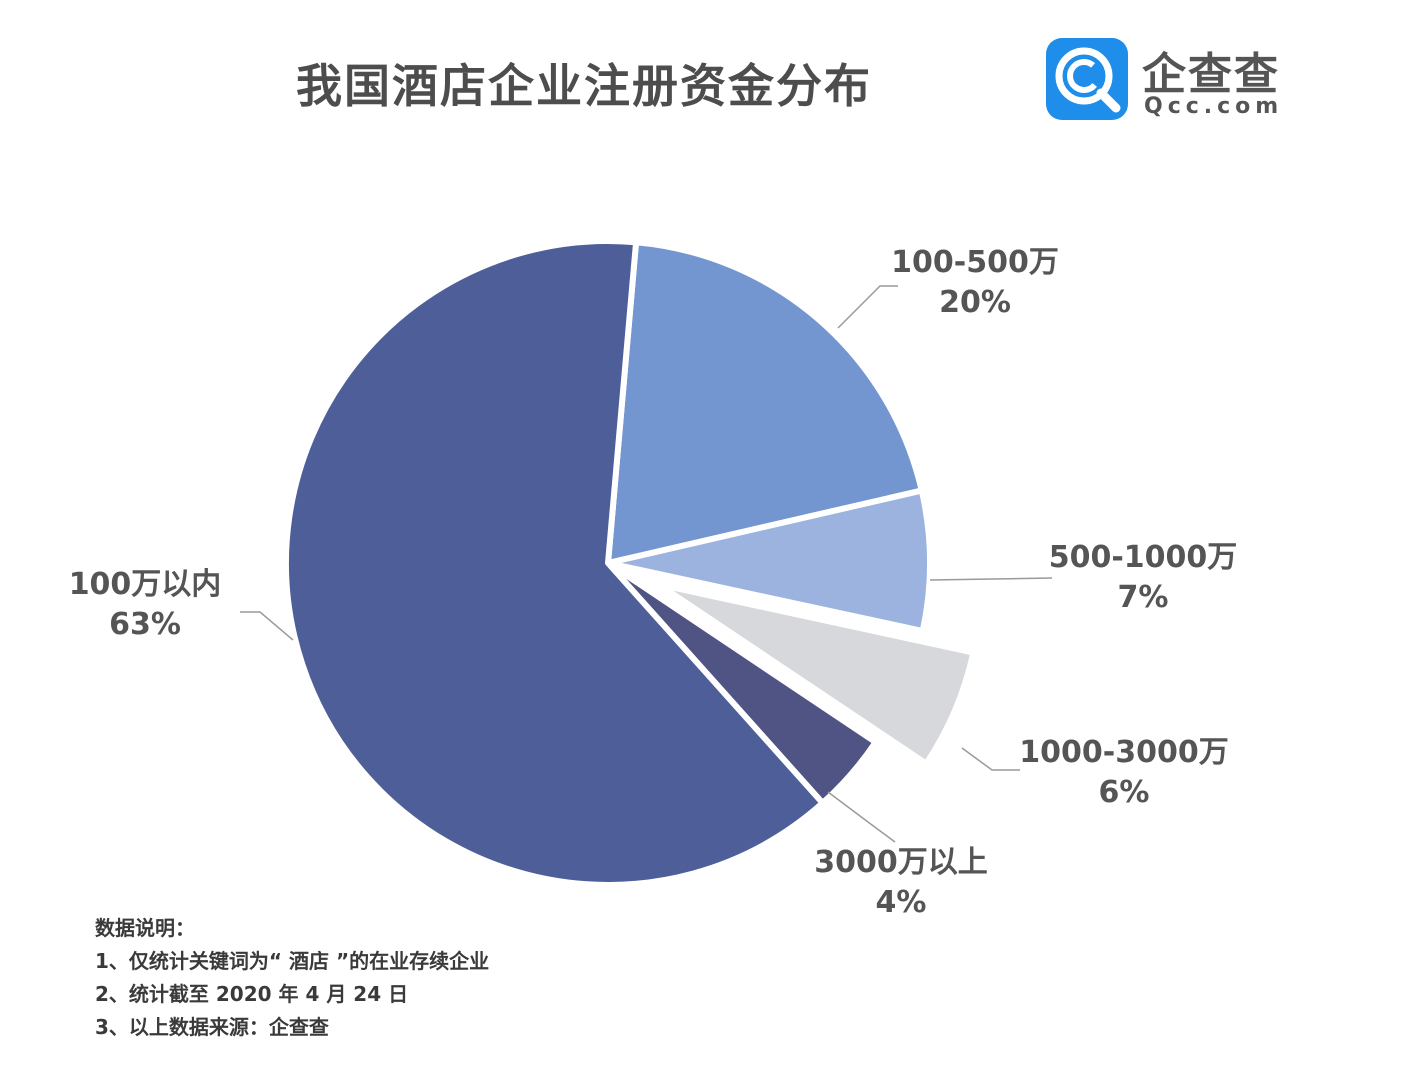 The height and width of the screenshot is (1075, 1401). What do you see at coordinates (1143, 597) in the screenshot?
I see `slice-percent-label: 7%` at bounding box center [1143, 597].